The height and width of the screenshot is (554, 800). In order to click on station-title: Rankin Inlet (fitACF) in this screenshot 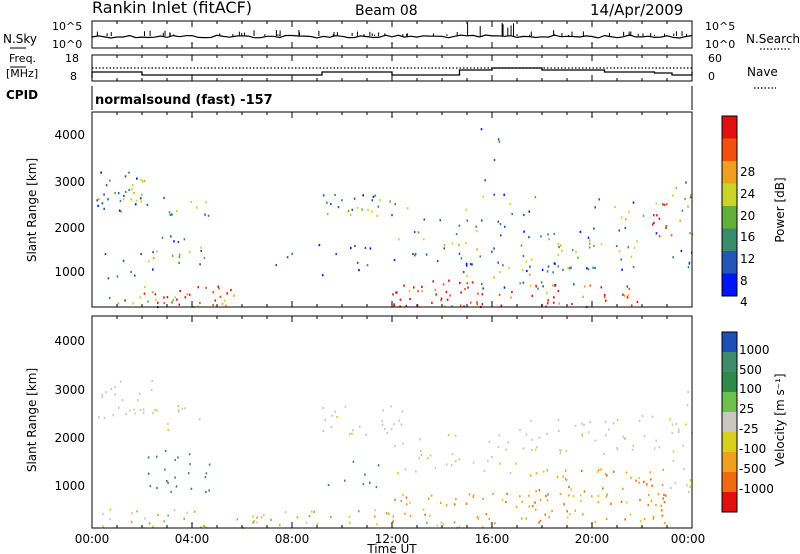, I will do `click(172, 8)`.